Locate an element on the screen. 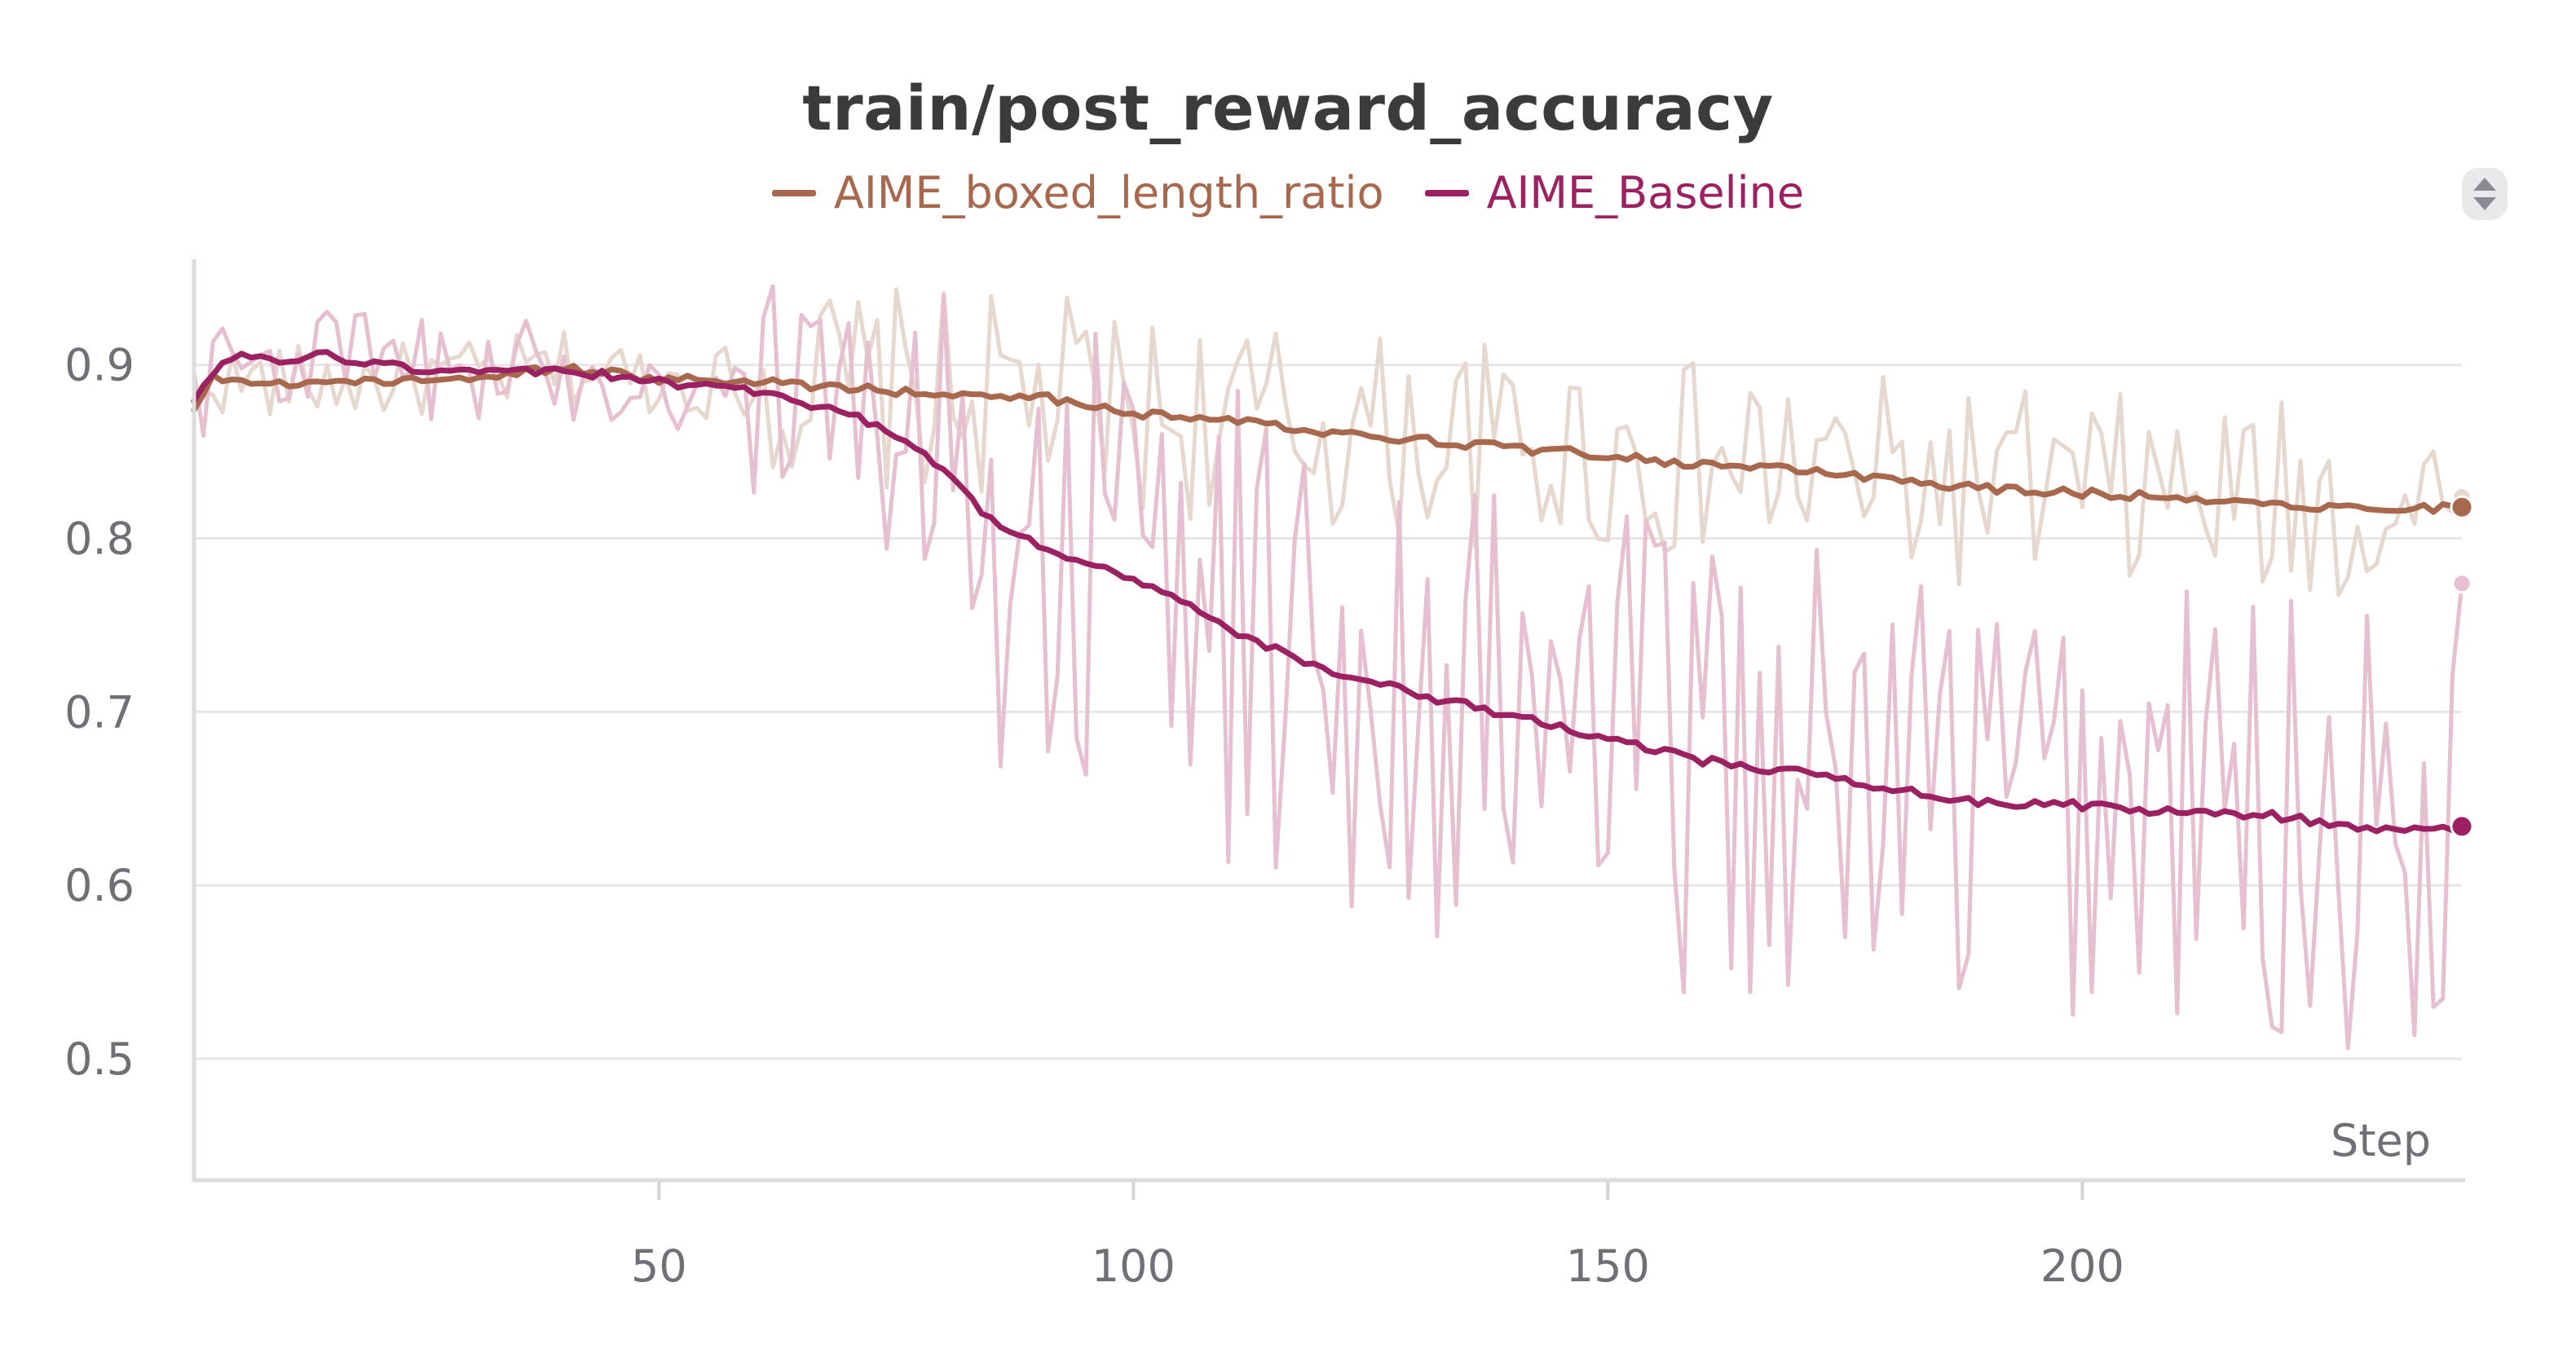 The image size is (2576, 1353). x-axis-label: Step is located at coordinates (2381, 1140).